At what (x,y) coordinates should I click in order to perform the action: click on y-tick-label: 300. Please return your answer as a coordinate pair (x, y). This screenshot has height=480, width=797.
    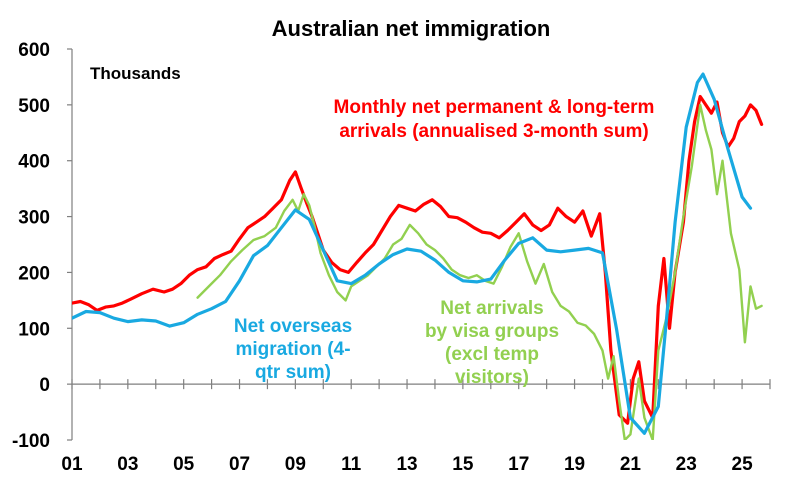
    Looking at the image, I should click on (34, 218).